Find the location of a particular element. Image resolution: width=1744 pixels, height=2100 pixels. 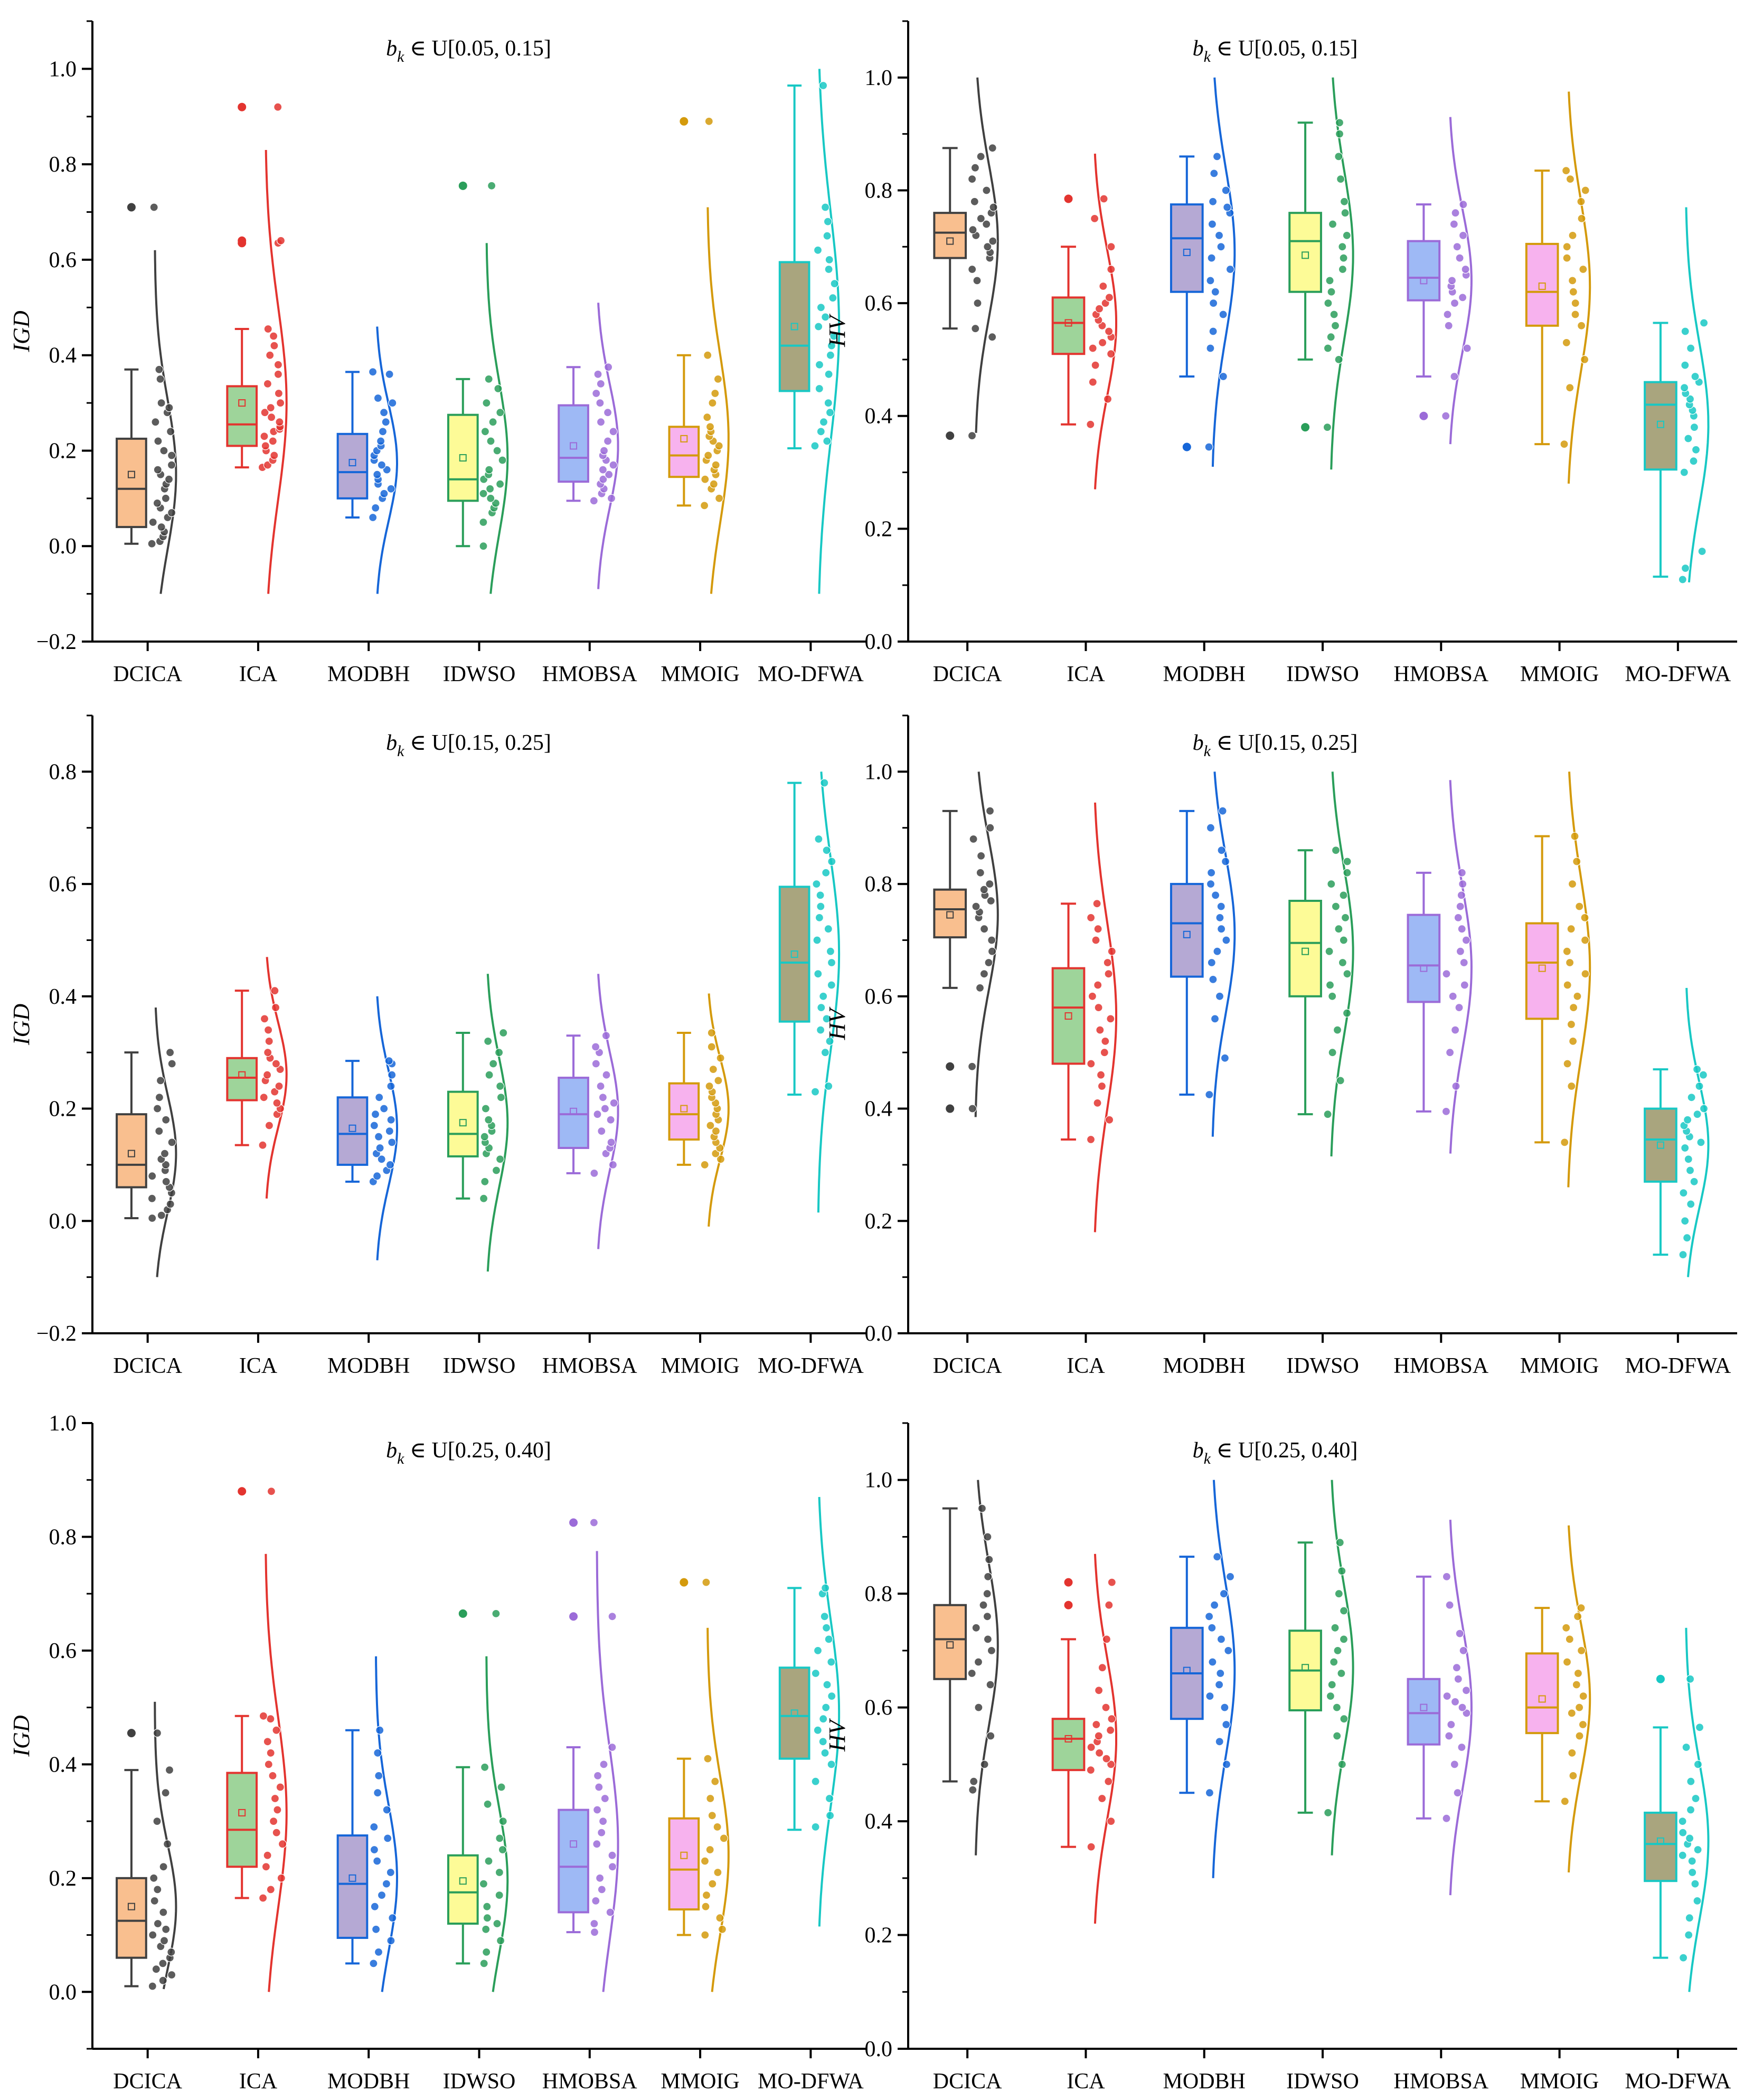

y-tick-label: 0.4 is located at coordinates (879, 1822).